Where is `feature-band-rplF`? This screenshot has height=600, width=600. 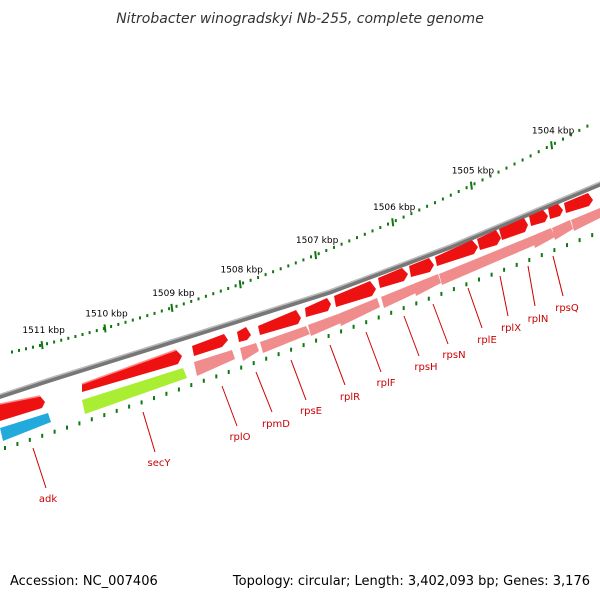 feature-band-rplF is located at coordinates (359, 312).